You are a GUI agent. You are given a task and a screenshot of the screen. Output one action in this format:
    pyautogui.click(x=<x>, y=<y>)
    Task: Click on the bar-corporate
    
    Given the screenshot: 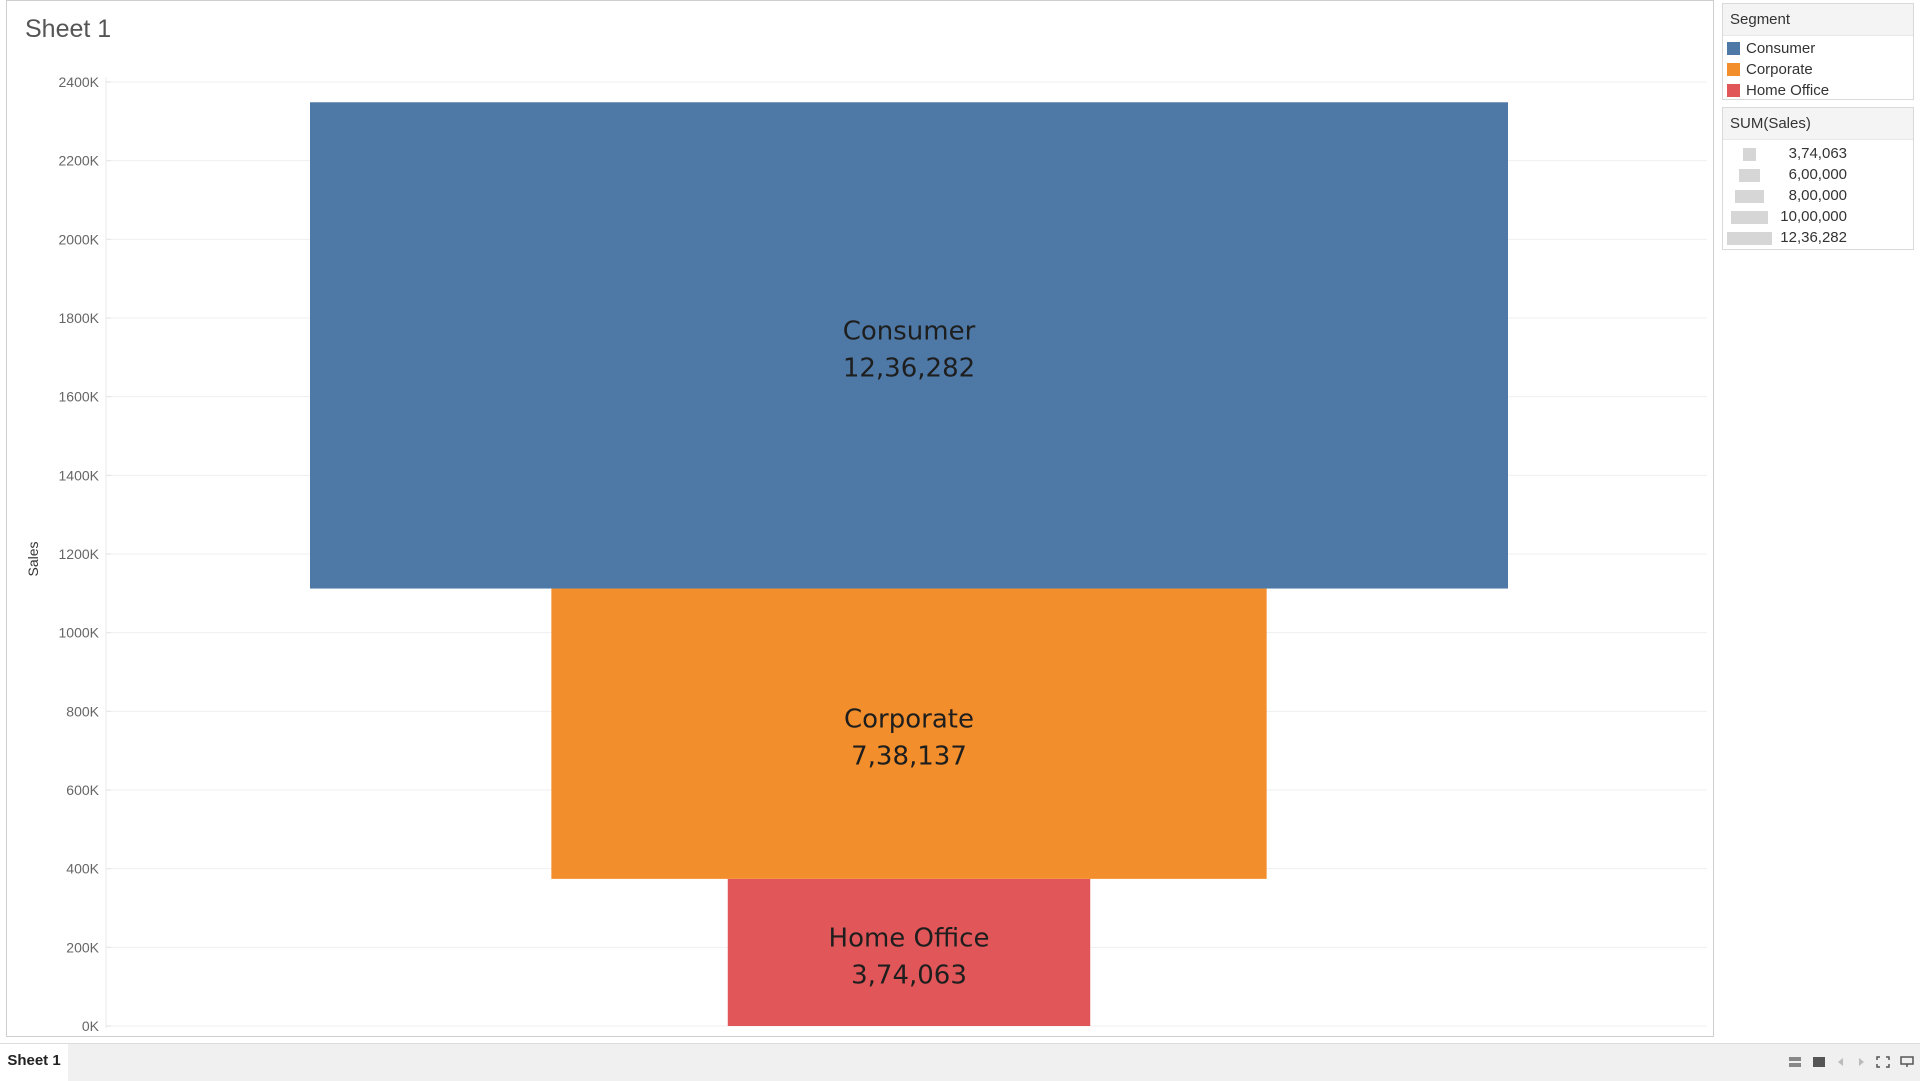 What is the action you would take?
    pyautogui.click(x=909, y=733)
    